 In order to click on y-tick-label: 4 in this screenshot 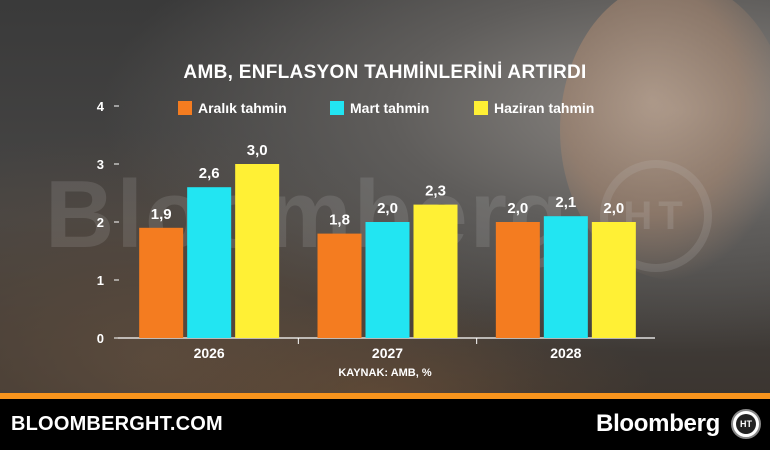, I will do `click(101, 106)`.